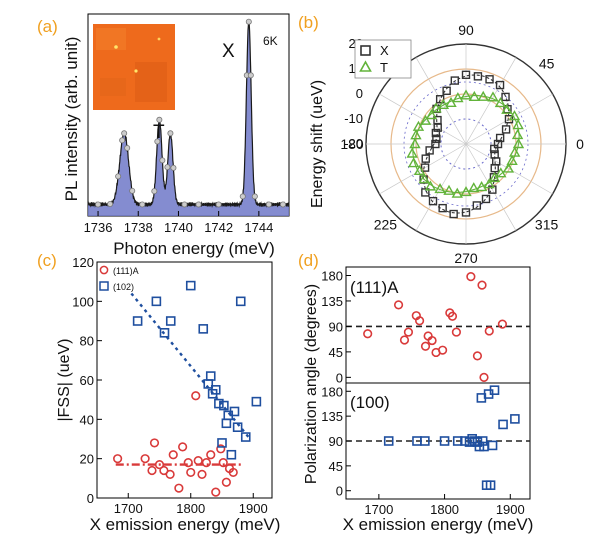 This screenshot has height=544, width=604. Describe the element at coordinates (126, 271) in the screenshot. I see `legend-label-111a: (111)A` at that location.